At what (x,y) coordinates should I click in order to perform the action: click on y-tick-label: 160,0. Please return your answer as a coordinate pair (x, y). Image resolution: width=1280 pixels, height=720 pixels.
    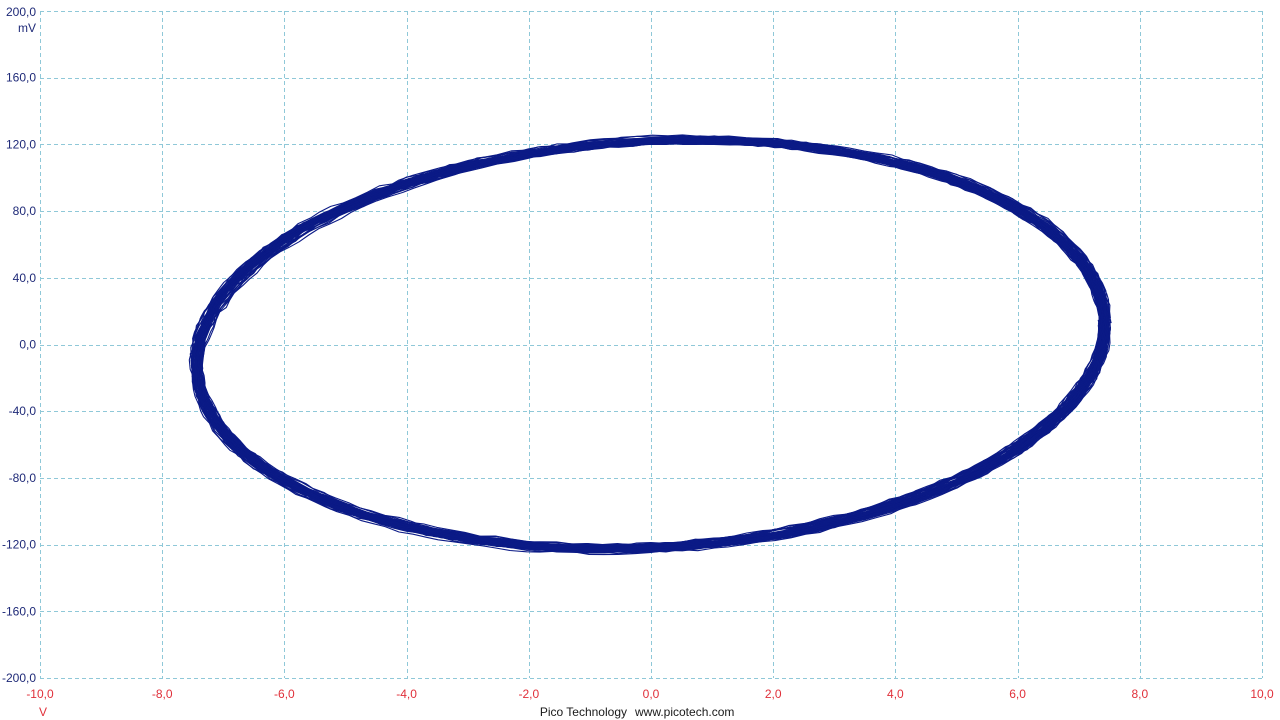
    Looking at the image, I should click on (21, 78).